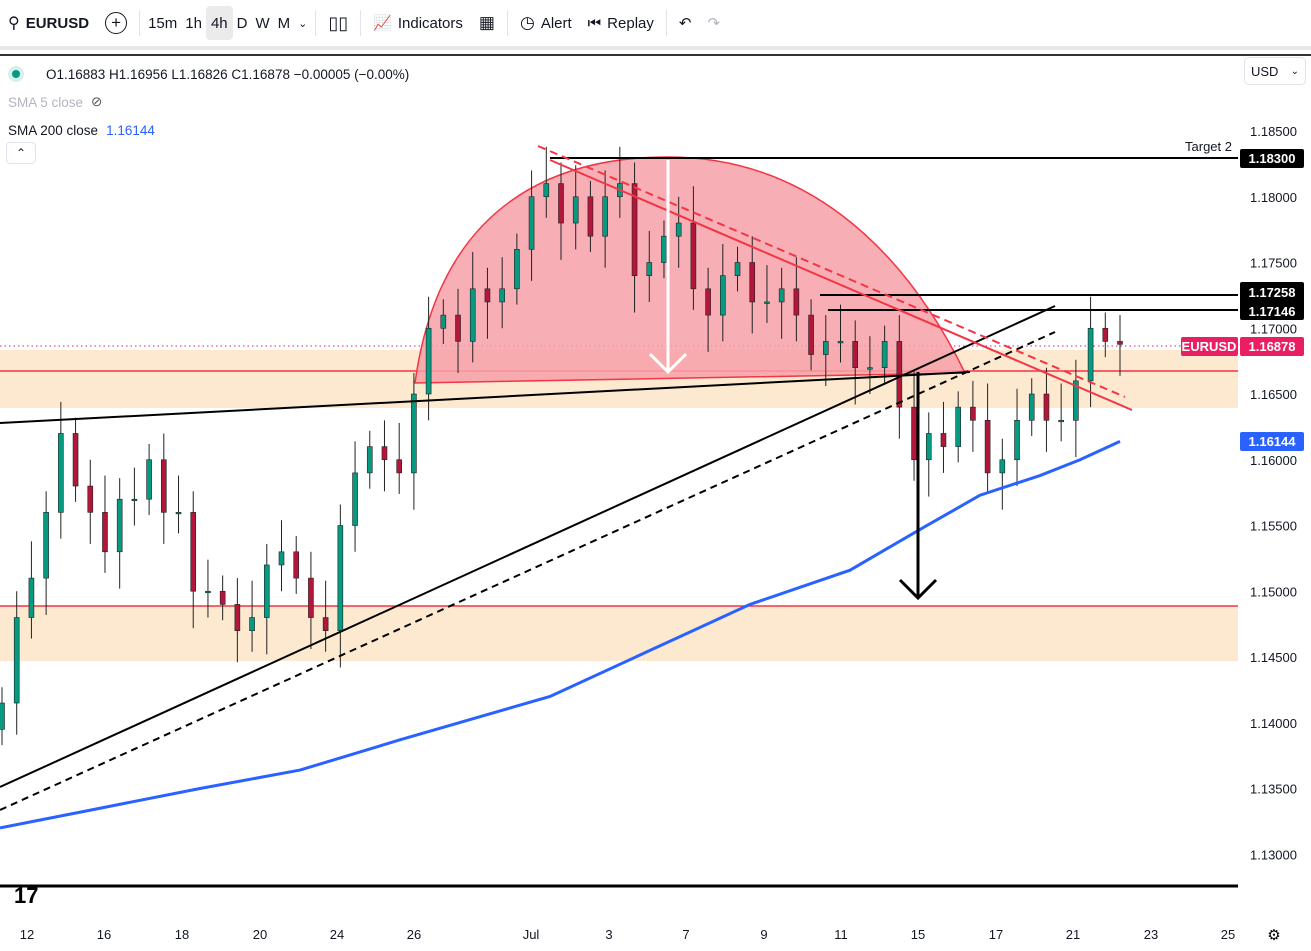 The height and width of the screenshot is (951, 1311). What do you see at coordinates (163, 23) in the screenshot?
I see `interval-15m: 15m` at bounding box center [163, 23].